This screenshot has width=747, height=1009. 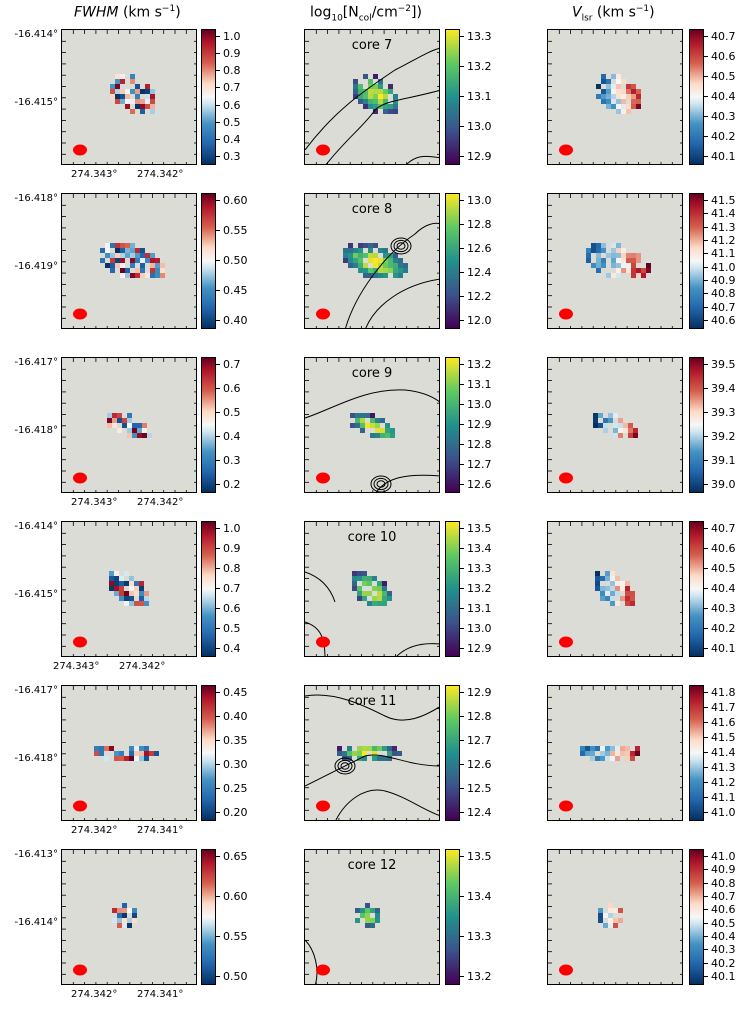 What do you see at coordinates (720, 936) in the screenshot?
I see `colorbar-tick-label: 40.4` at bounding box center [720, 936].